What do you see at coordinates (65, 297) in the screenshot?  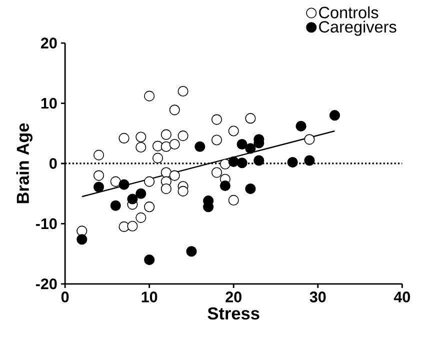 I see `x-tick-label: 0` at bounding box center [65, 297].